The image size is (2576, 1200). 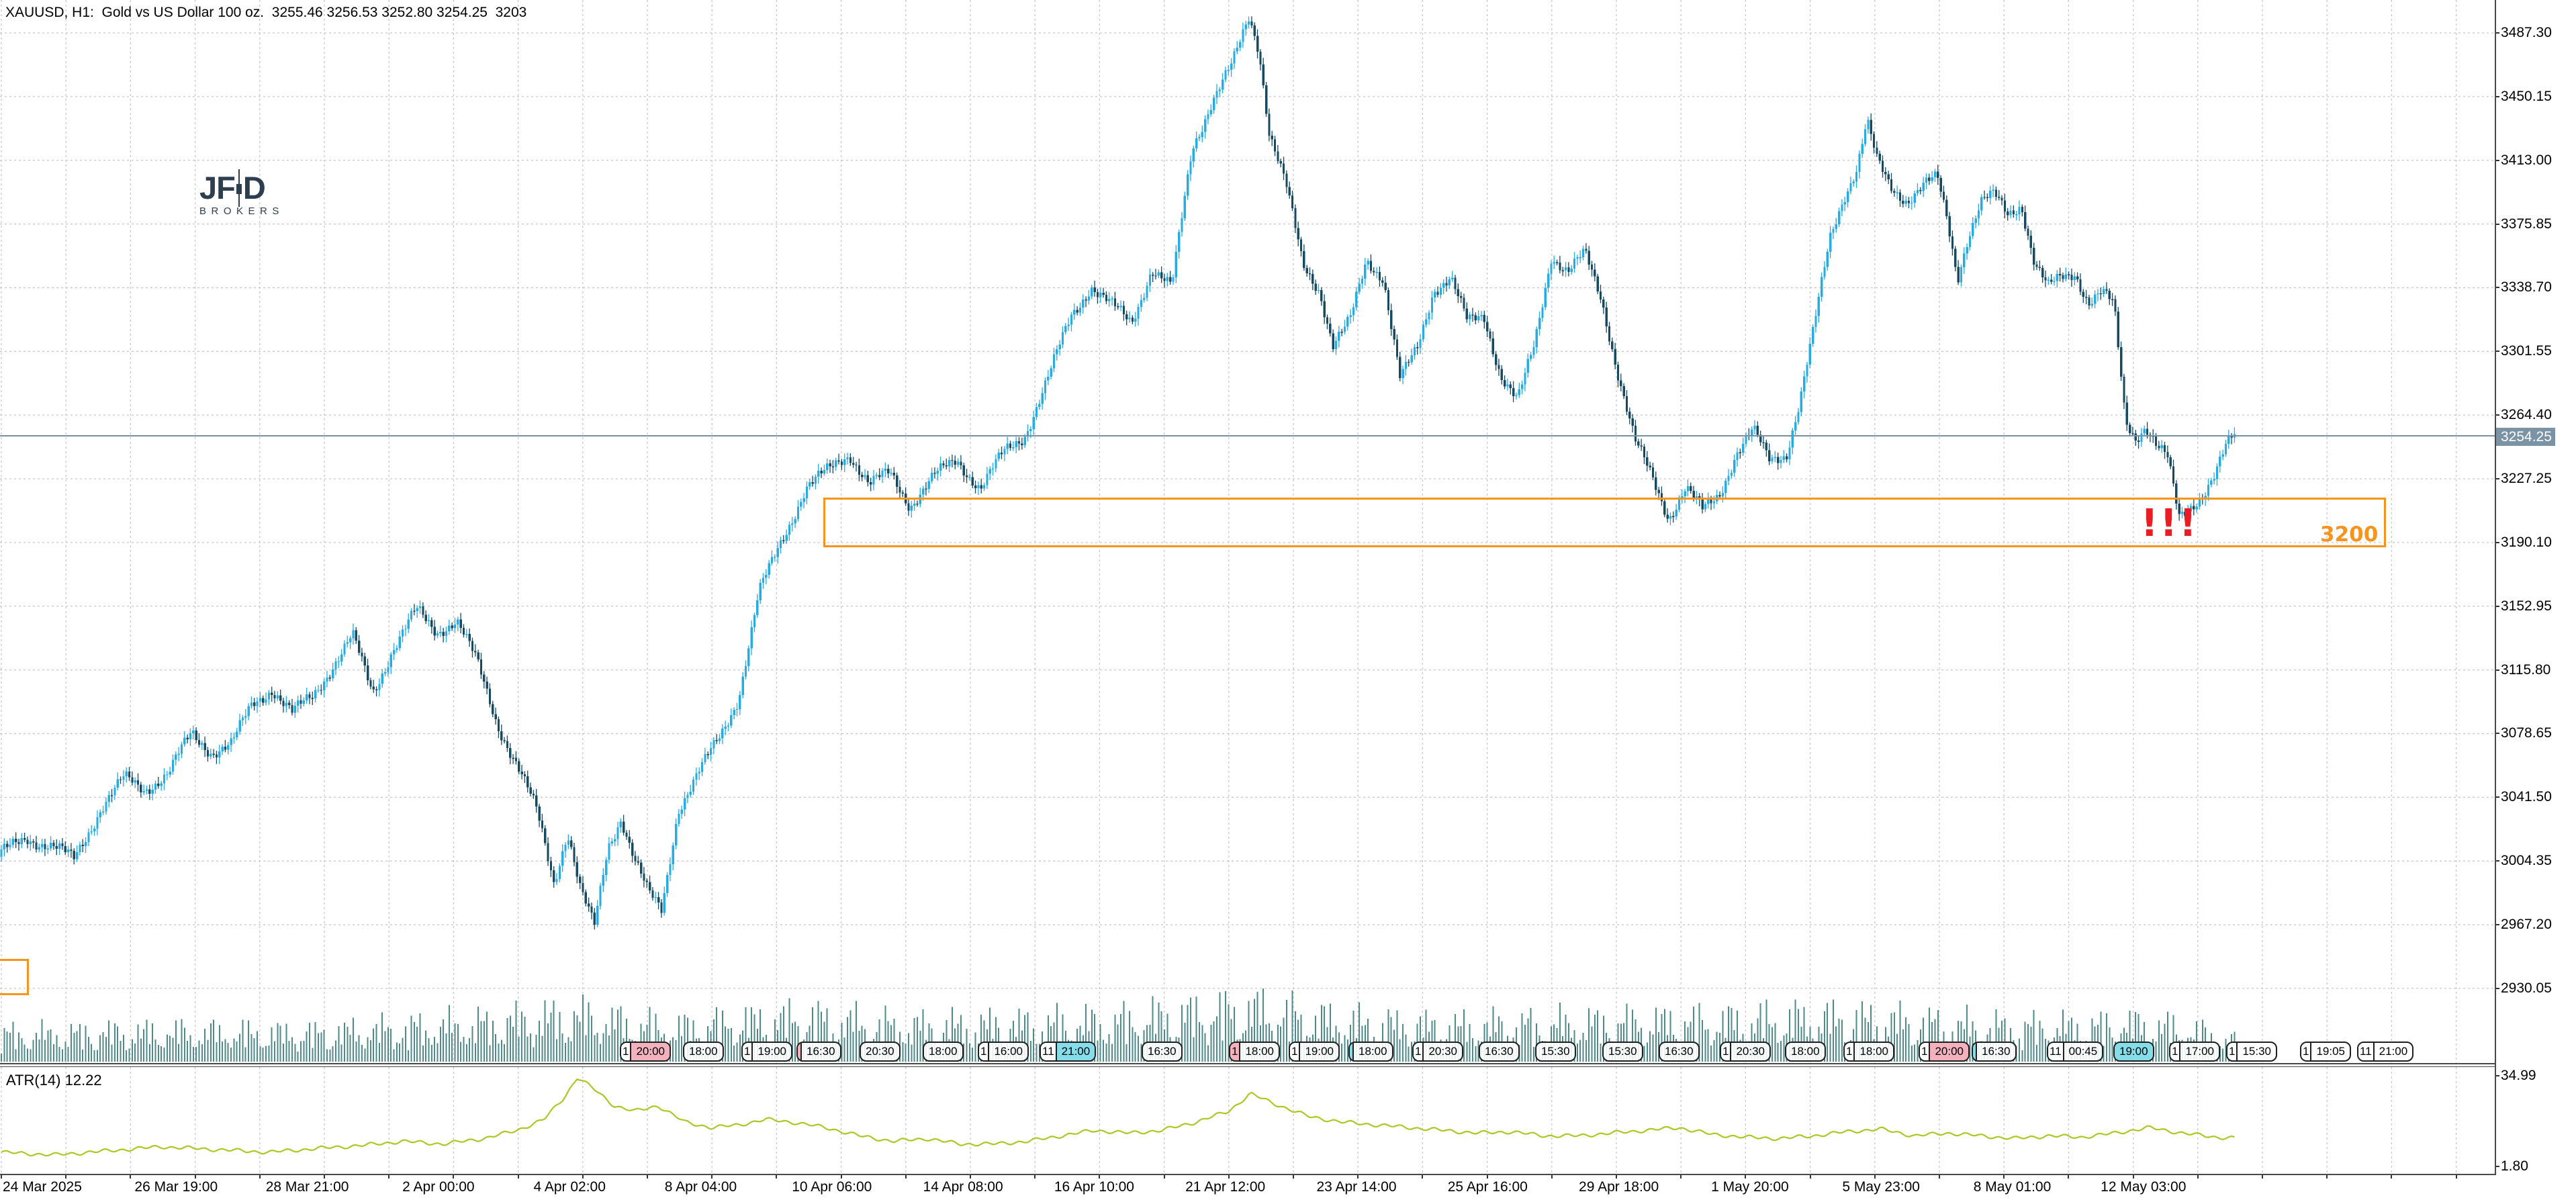 I want to click on time-marker-label: 19:00, so click(x=1319, y=1052).